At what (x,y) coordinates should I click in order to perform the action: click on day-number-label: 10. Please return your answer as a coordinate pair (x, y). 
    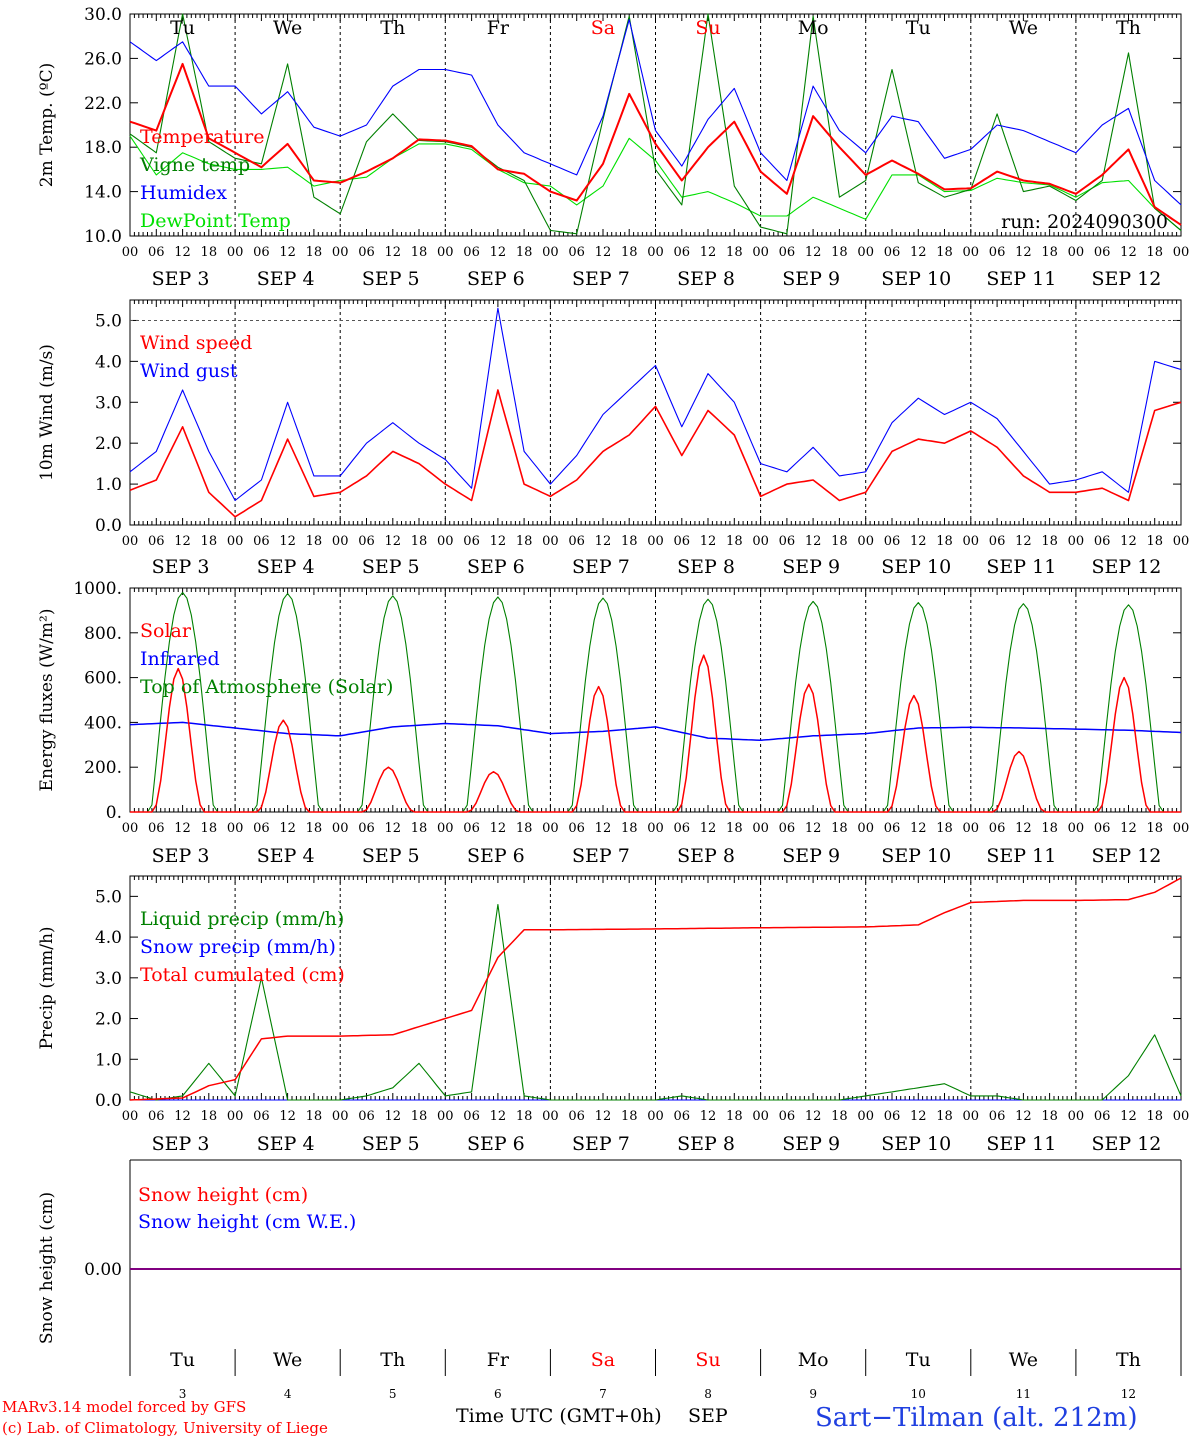
    Looking at the image, I should click on (918, 1394).